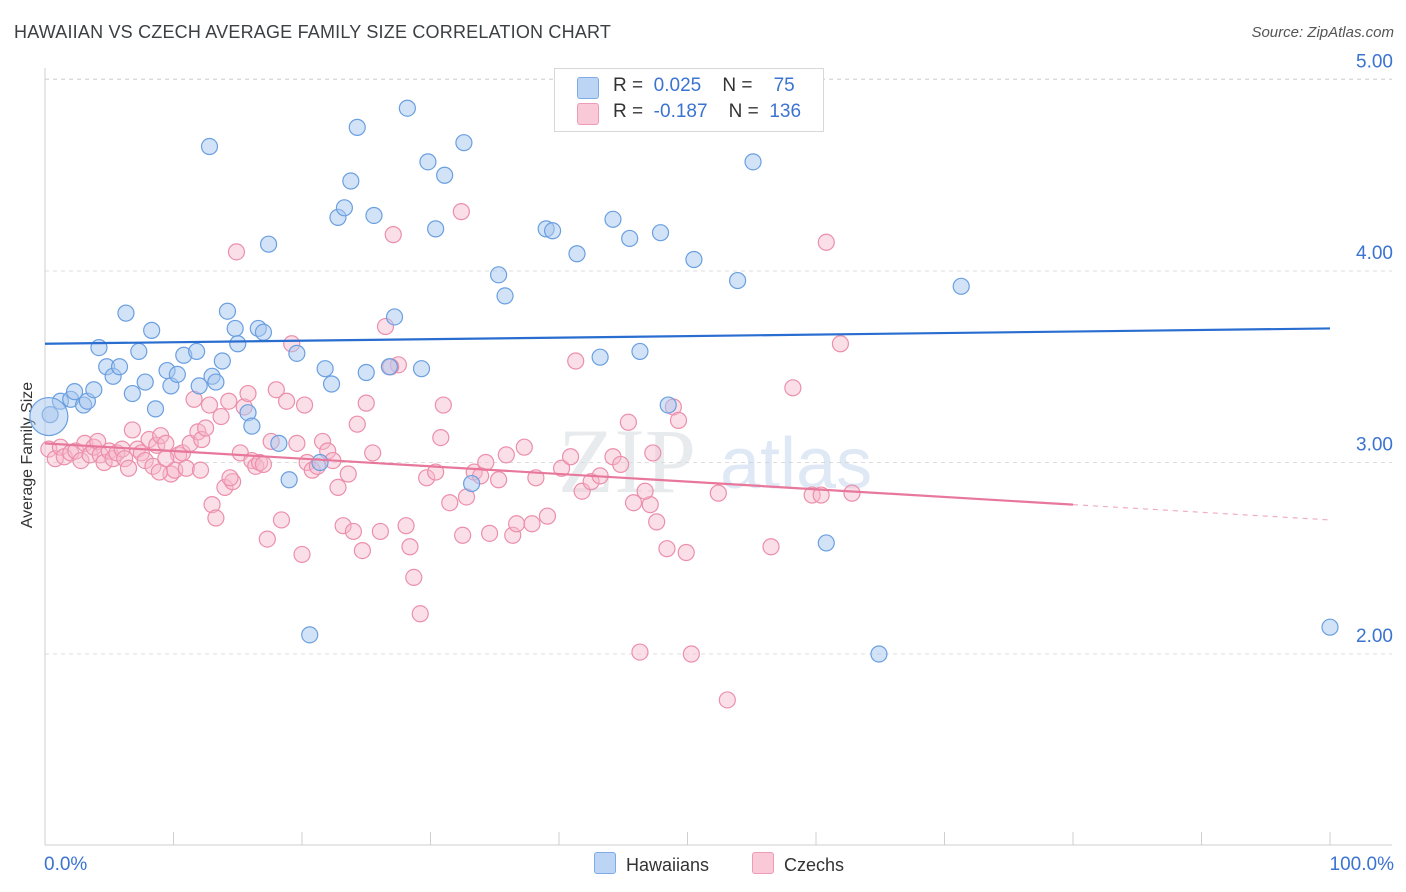 The height and width of the screenshot is (892, 1406). What do you see at coordinates (1374, 253) in the screenshot?
I see `y-tick-label: 4.00` at bounding box center [1374, 253].